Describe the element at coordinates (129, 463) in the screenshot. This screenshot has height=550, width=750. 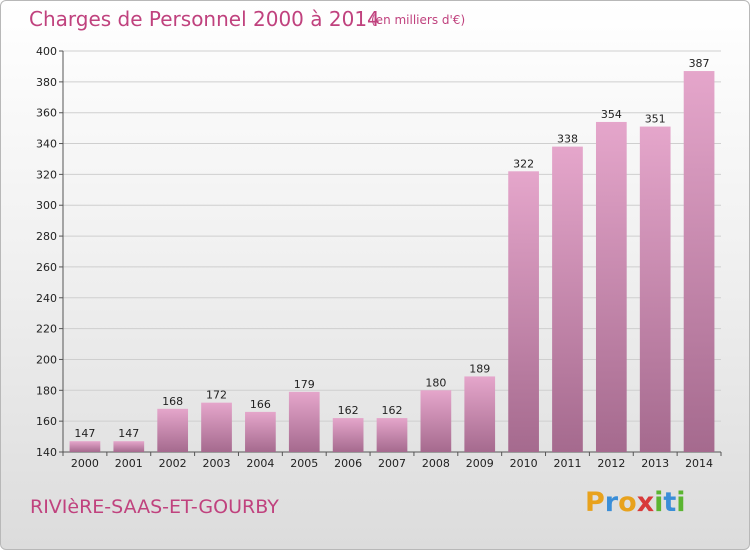
I see `x-tick-label: 2001` at that location.